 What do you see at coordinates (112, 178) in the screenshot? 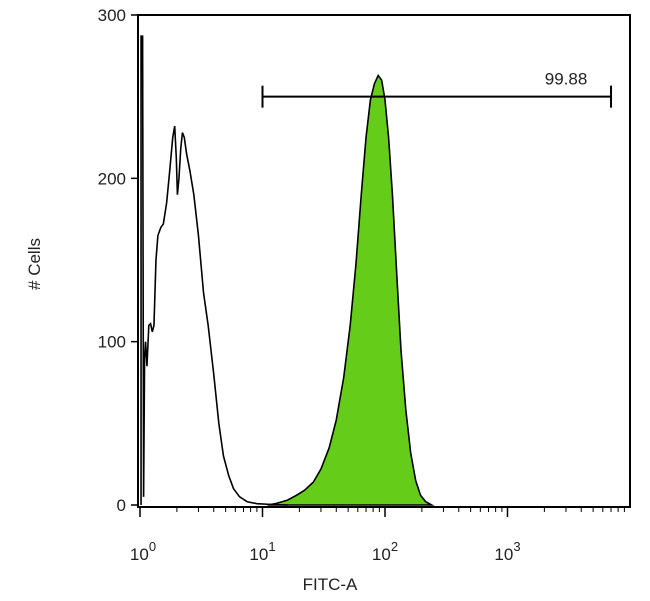
I see `y-tick-label: 200` at bounding box center [112, 178].